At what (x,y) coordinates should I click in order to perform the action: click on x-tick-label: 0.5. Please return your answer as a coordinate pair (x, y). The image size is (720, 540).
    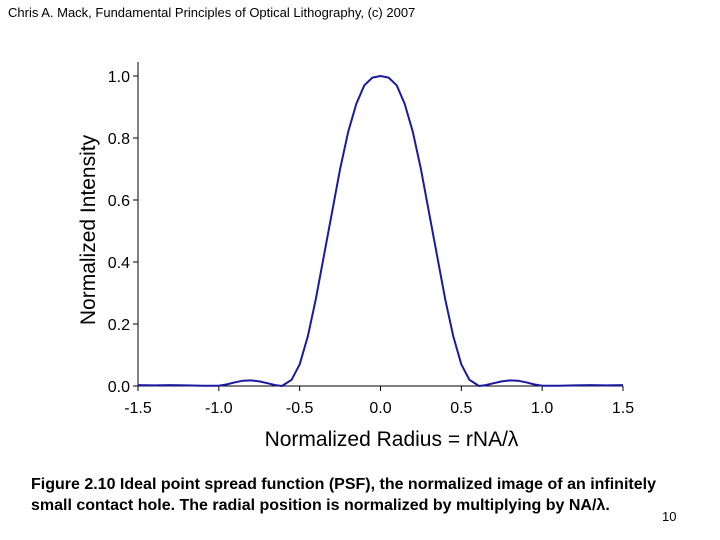
    Looking at the image, I should click on (461, 408).